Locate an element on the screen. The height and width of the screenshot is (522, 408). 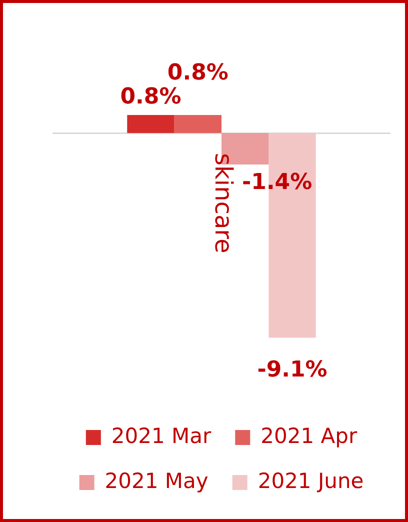
x-tick-label: skincare is located at coordinates (223, 203).